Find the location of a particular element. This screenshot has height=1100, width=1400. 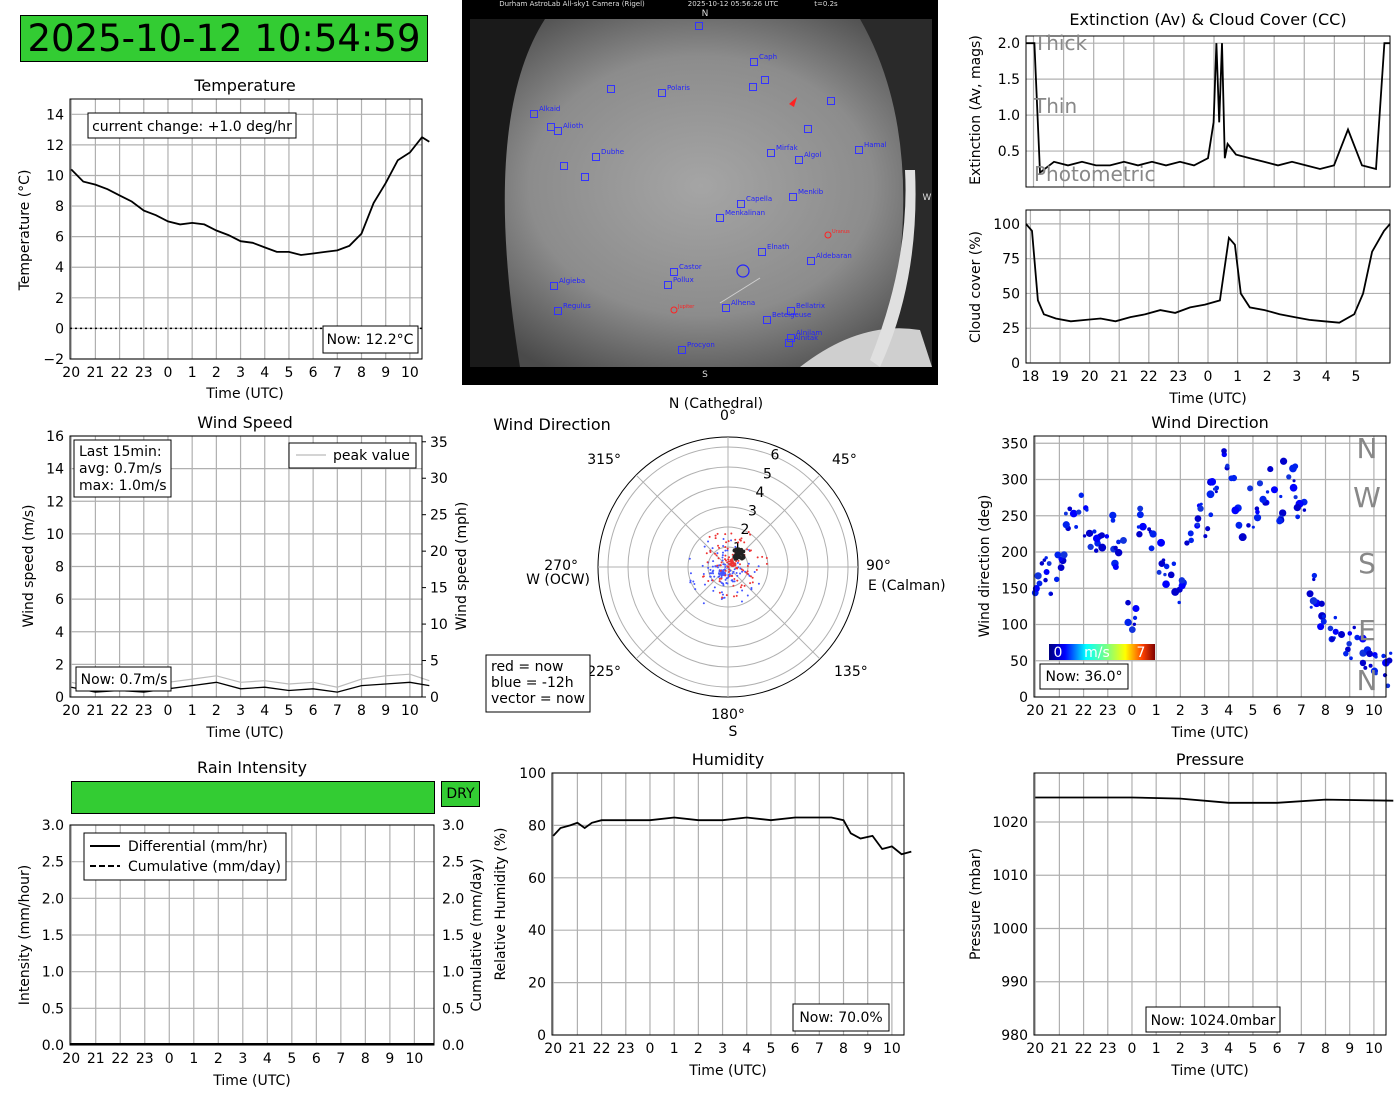

wind-polar-radius-label: 2 is located at coordinates (745, 530).